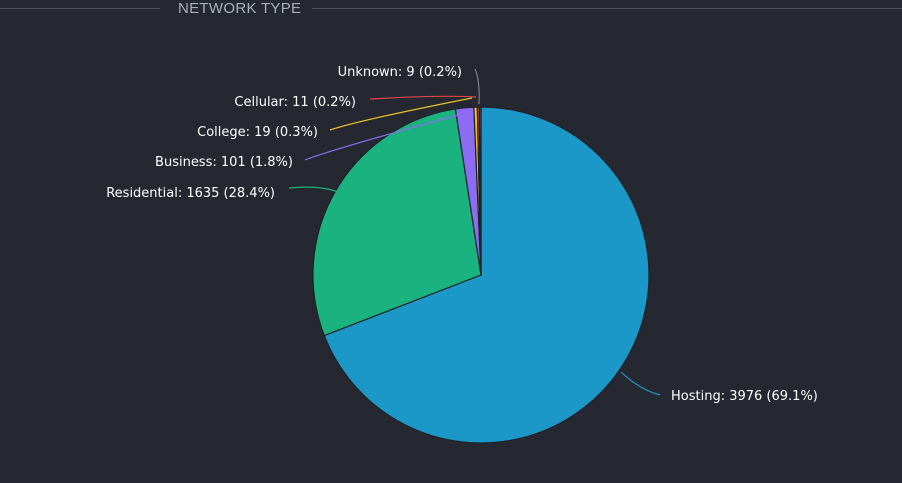  Describe the element at coordinates (400, 72) in the screenshot. I see `slice-label-unknown: Unknown: 9 (0.2%)` at that location.